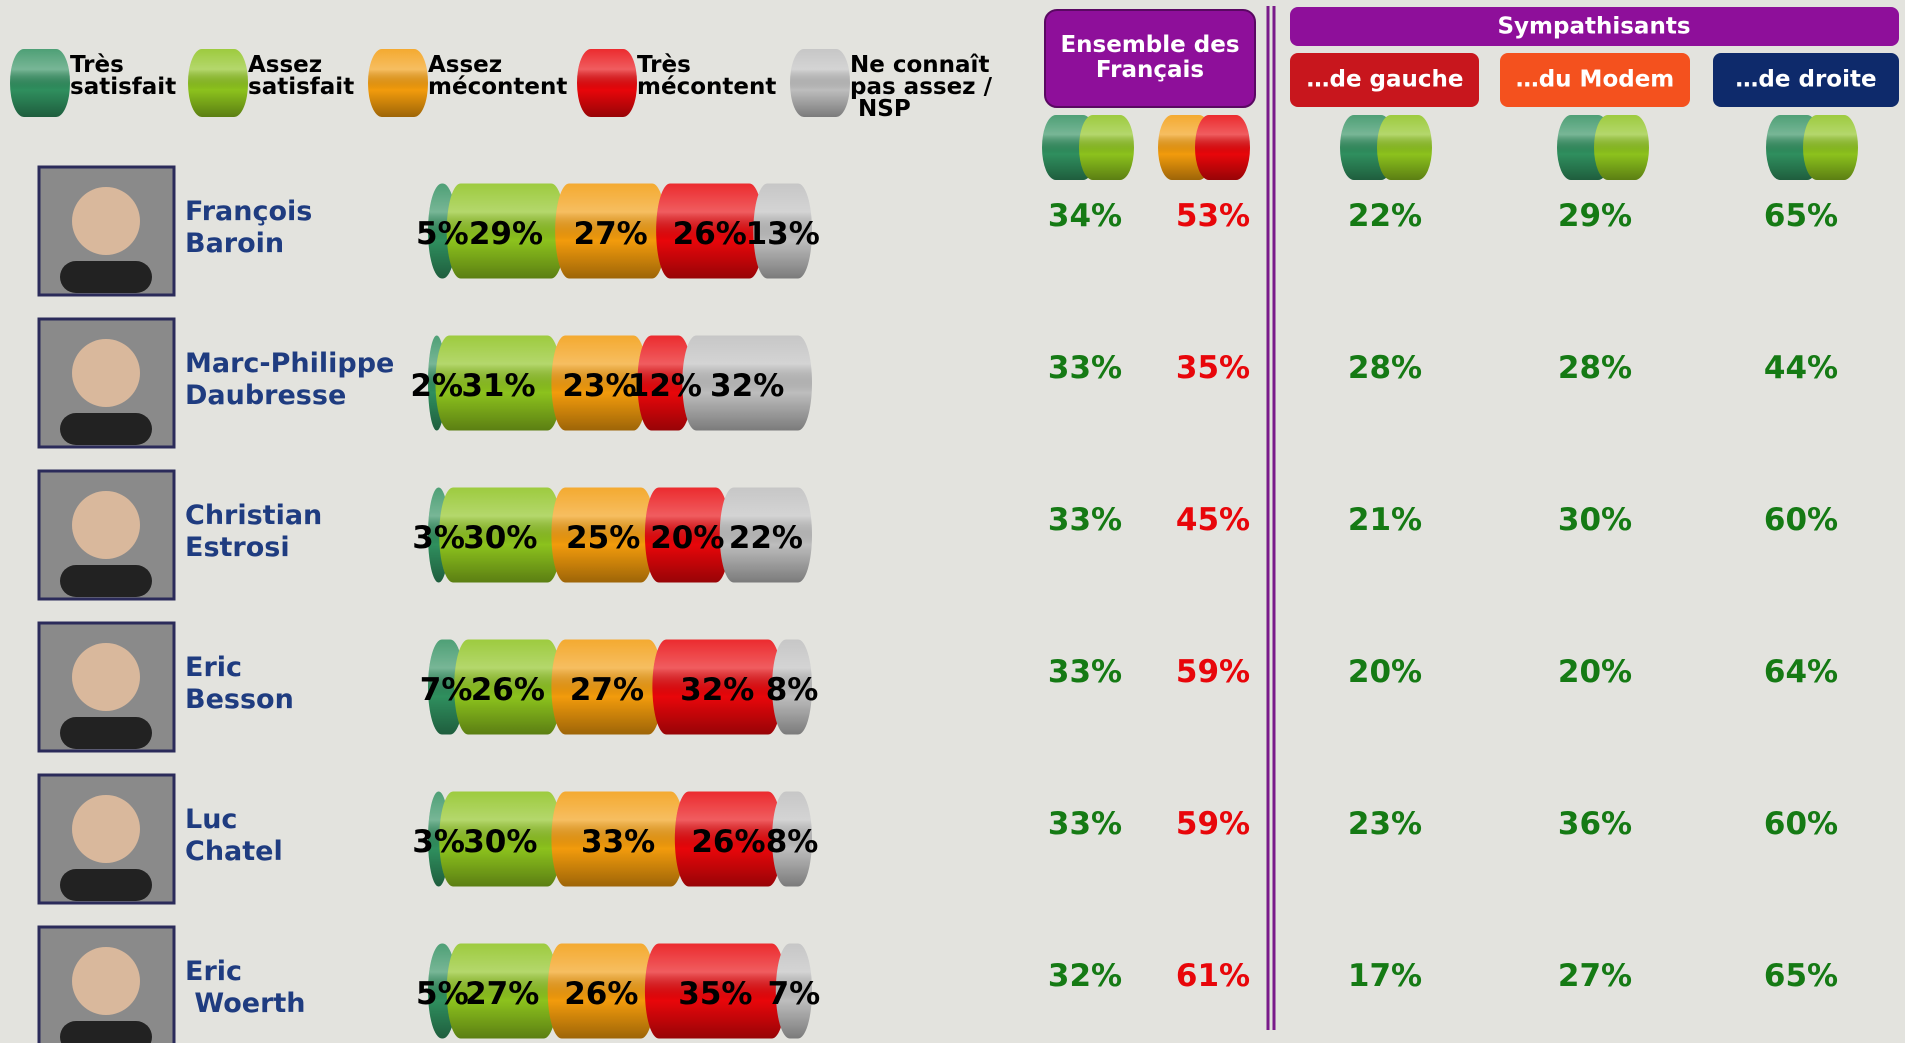 Image resolution: width=1905 pixels, height=1043 pixels. What do you see at coordinates (765, 538) in the screenshot?
I see `bar-label: 22%` at bounding box center [765, 538].